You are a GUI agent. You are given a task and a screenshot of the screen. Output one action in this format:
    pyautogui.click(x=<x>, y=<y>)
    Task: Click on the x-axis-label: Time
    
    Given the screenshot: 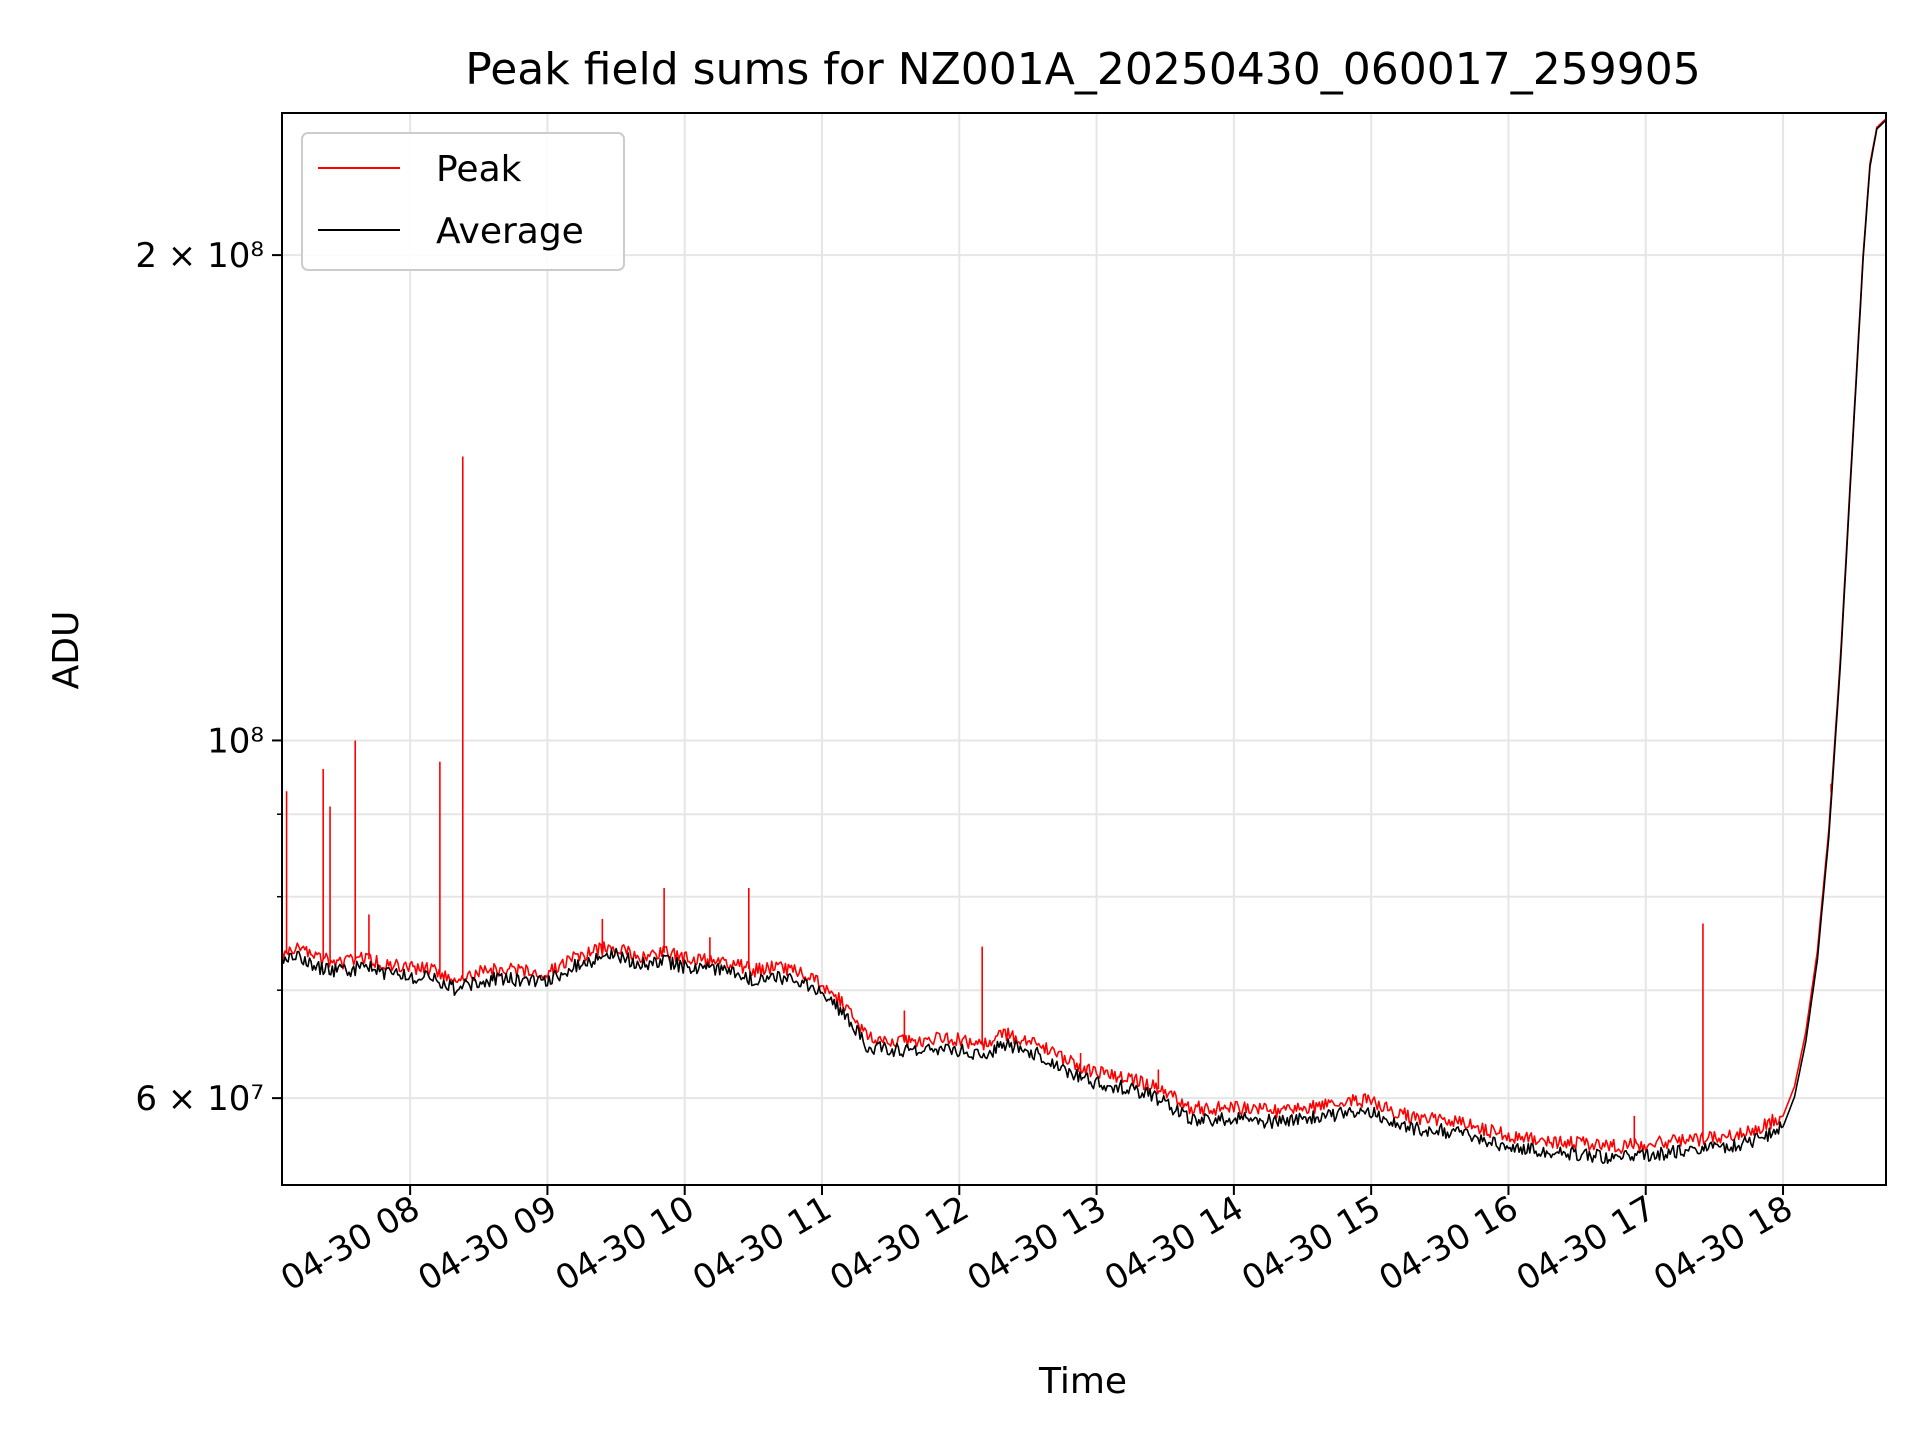 What is the action you would take?
    pyautogui.click(x=1082, y=1381)
    